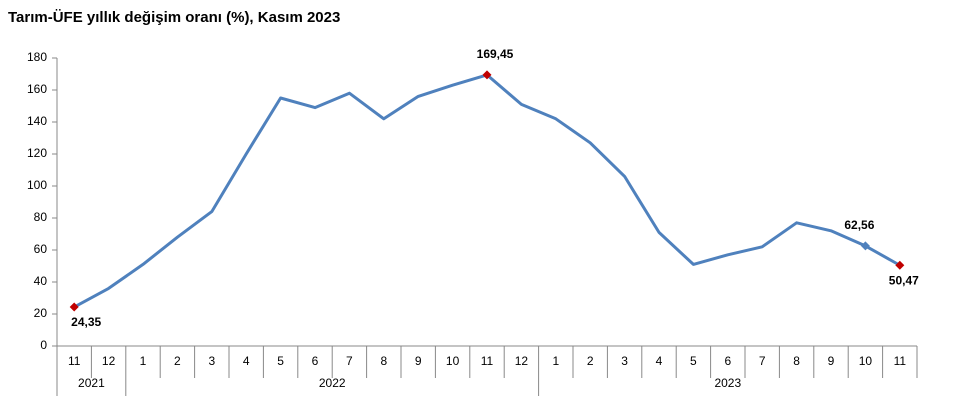 This screenshot has height=413, width=968. Describe the element at coordinates (41, 217) in the screenshot. I see `y-tick-label: 80` at that location.